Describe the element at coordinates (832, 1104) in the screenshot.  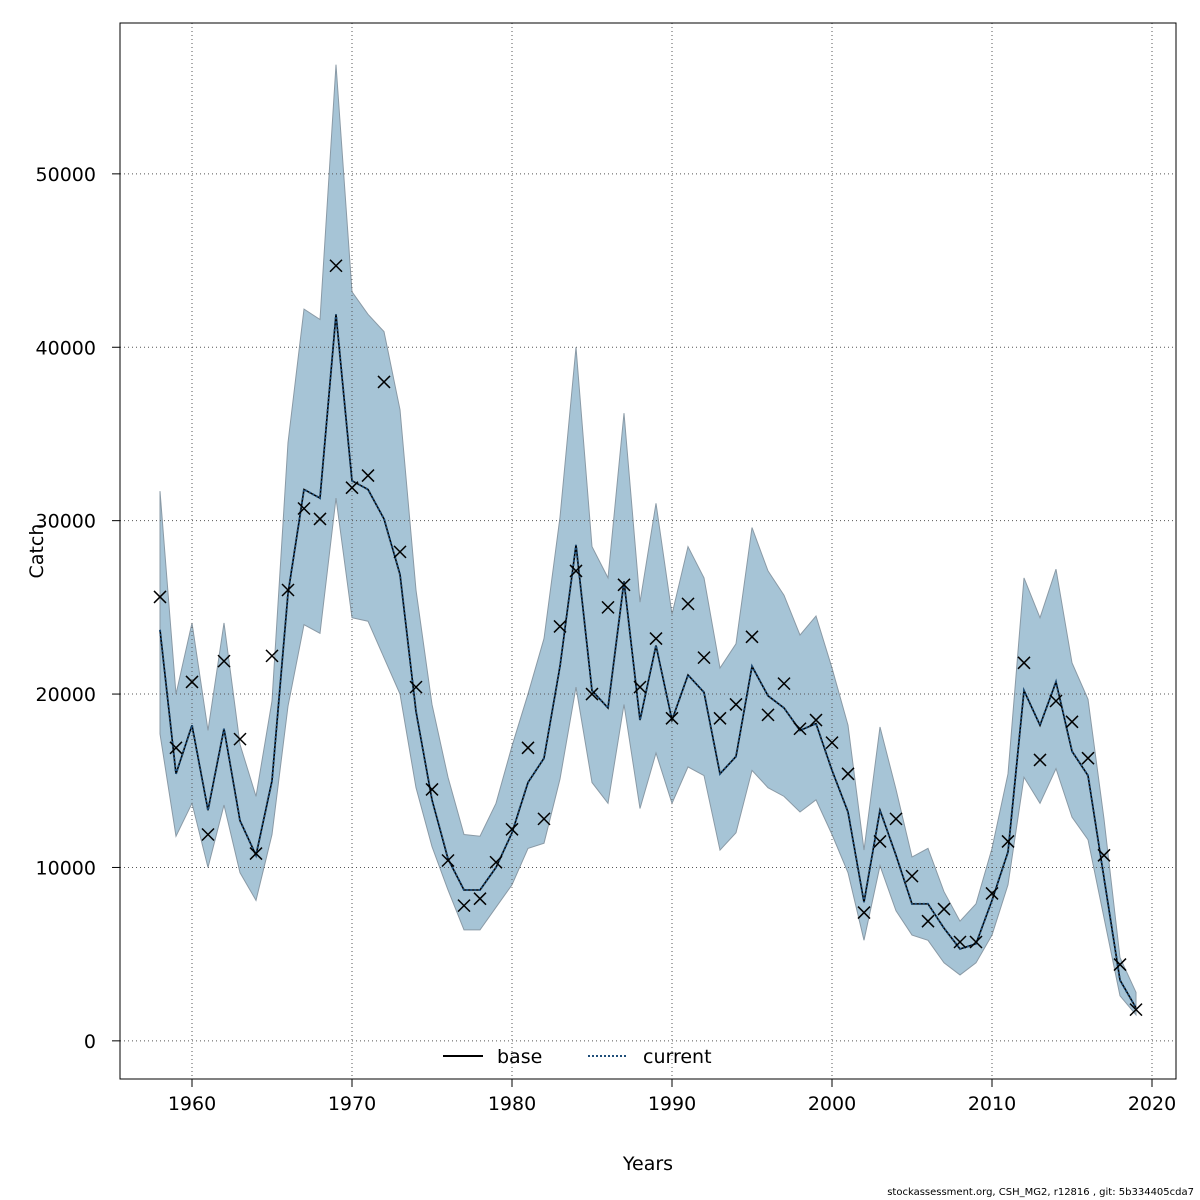
I see `x-tick-label: 2000` at that location.